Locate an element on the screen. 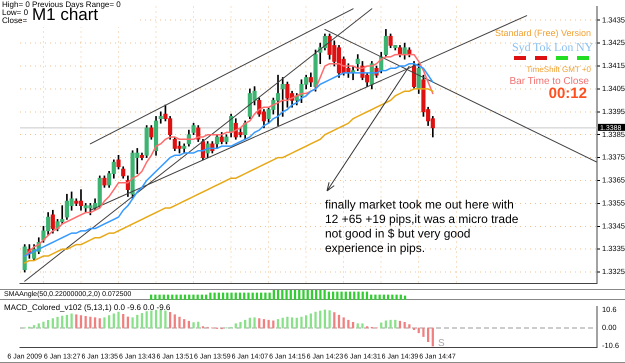 The image size is (625, 363). annotation: Standard (Free) Version is located at coordinates (542, 33).